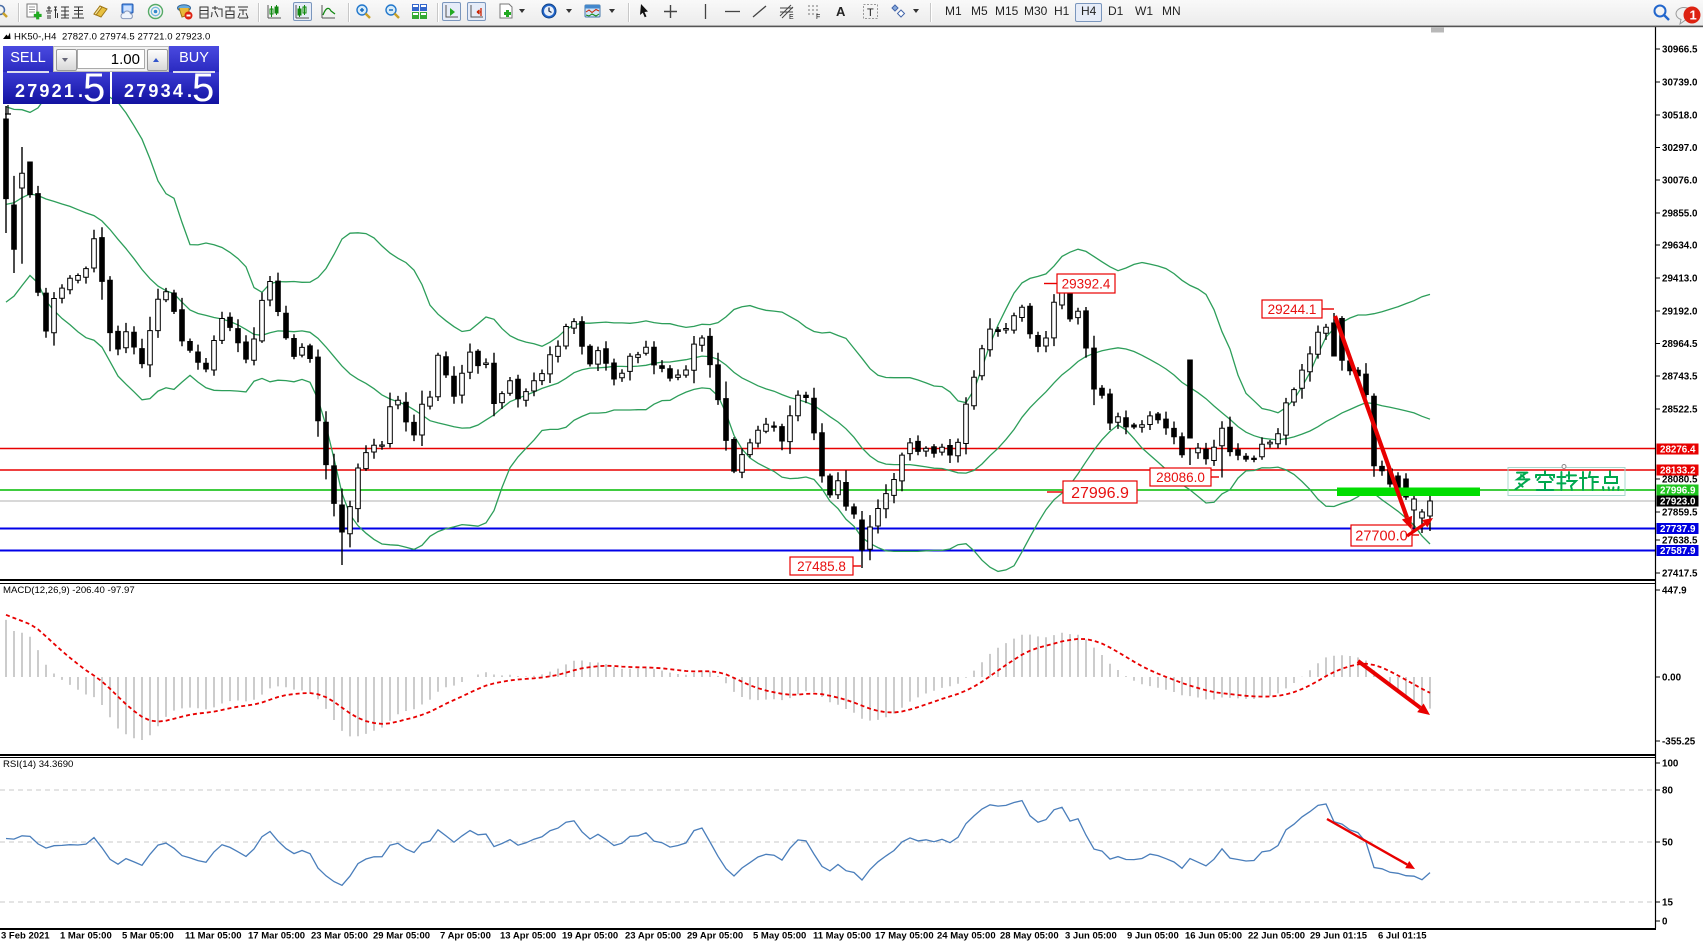  Describe the element at coordinates (818, 17) in the screenshot. I see `svg-text: F` at that location.